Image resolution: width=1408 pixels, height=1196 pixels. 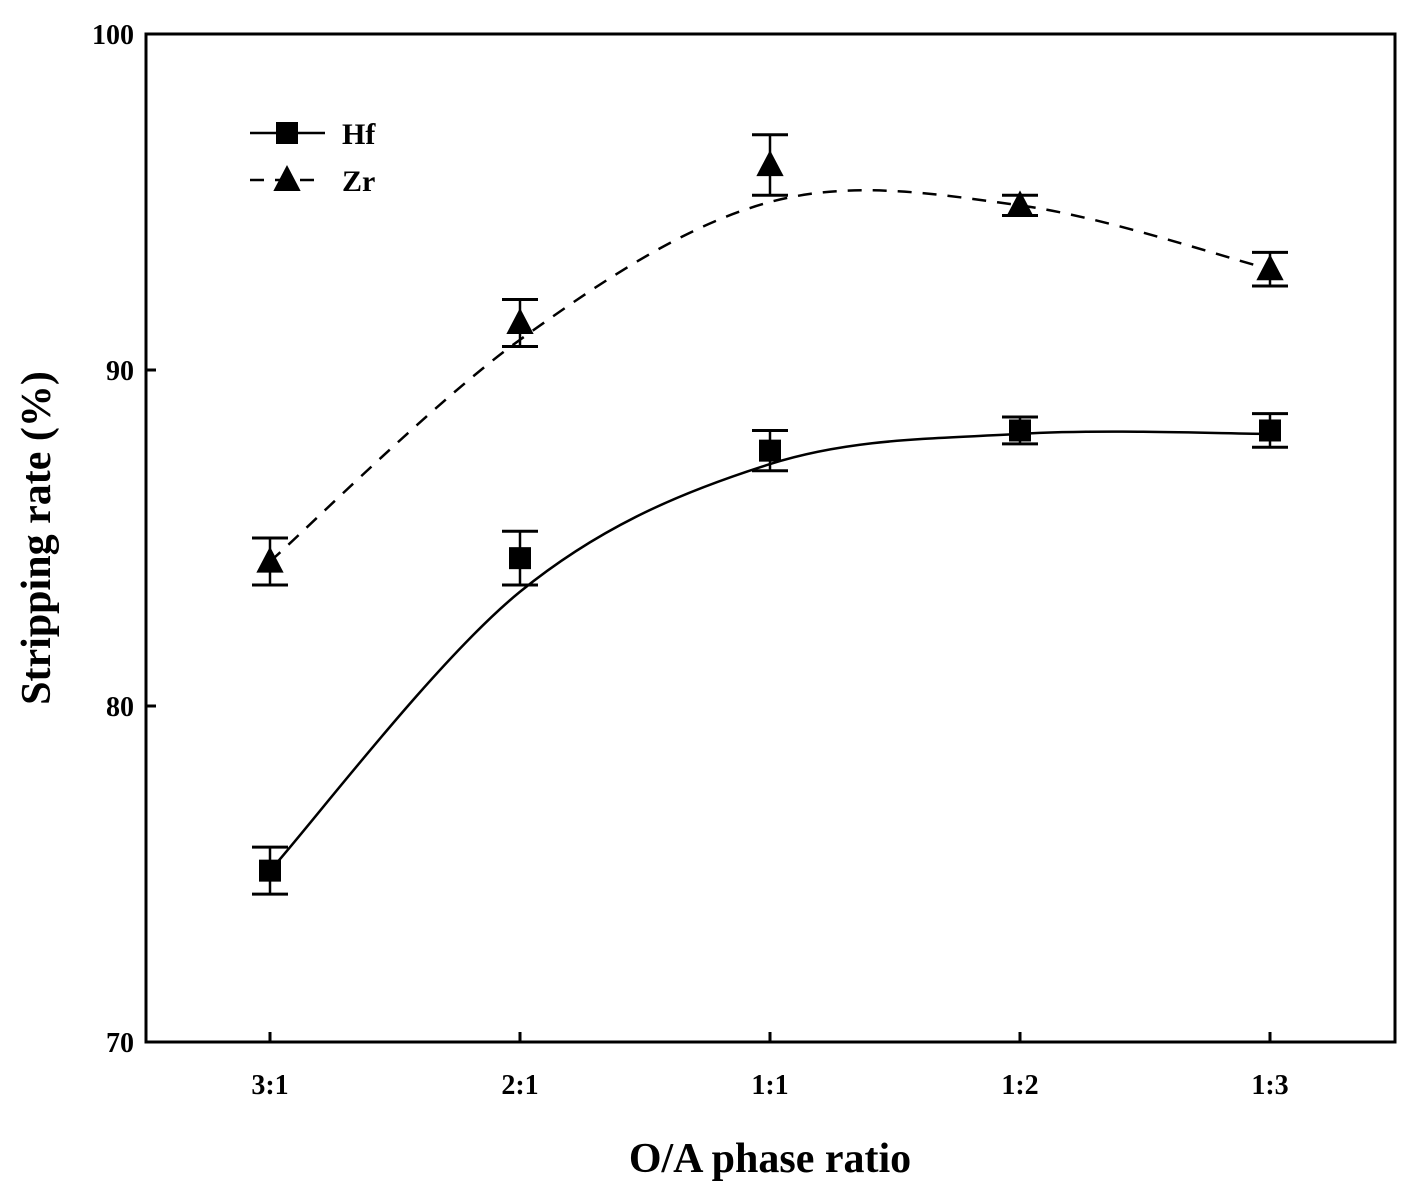 What do you see at coordinates (1019, 1085) in the screenshot?
I see `x-tick-label-3: 1:2` at bounding box center [1019, 1085].